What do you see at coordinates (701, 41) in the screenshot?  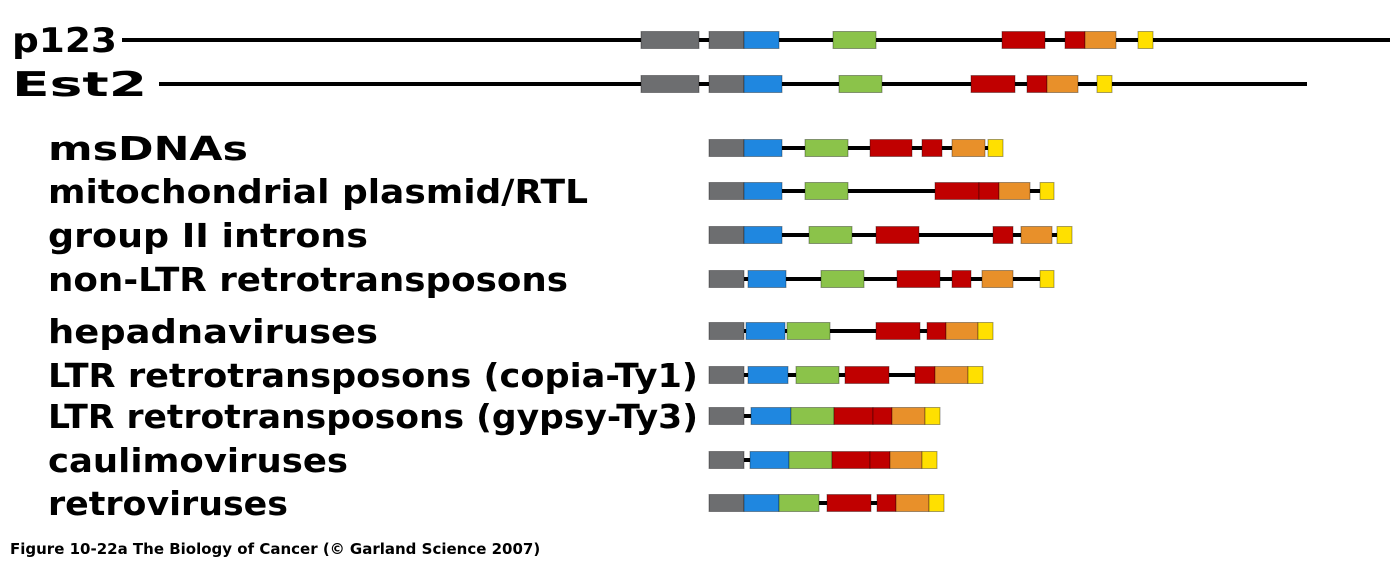 I see `row-p123: p123` at bounding box center [701, 41].